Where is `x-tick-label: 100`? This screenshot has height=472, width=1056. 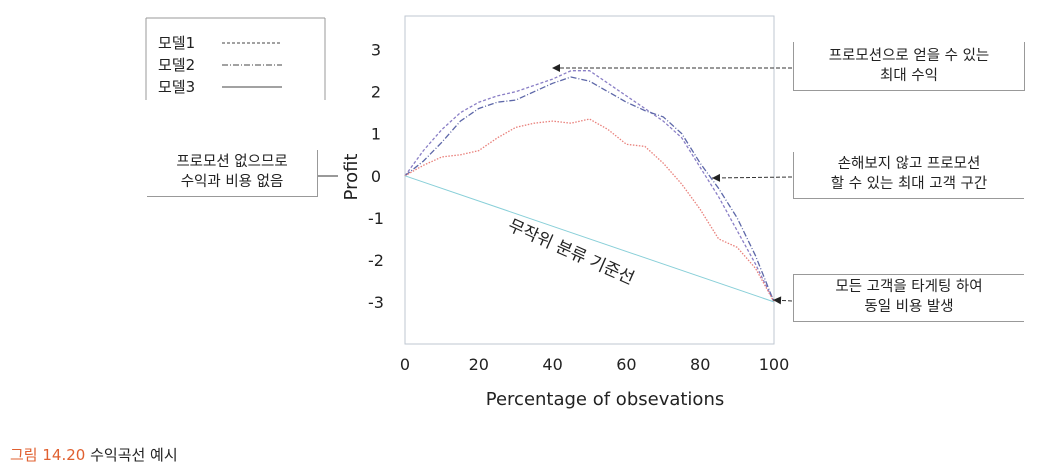 x-tick-label: 100 is located at coordinates (774, 364).